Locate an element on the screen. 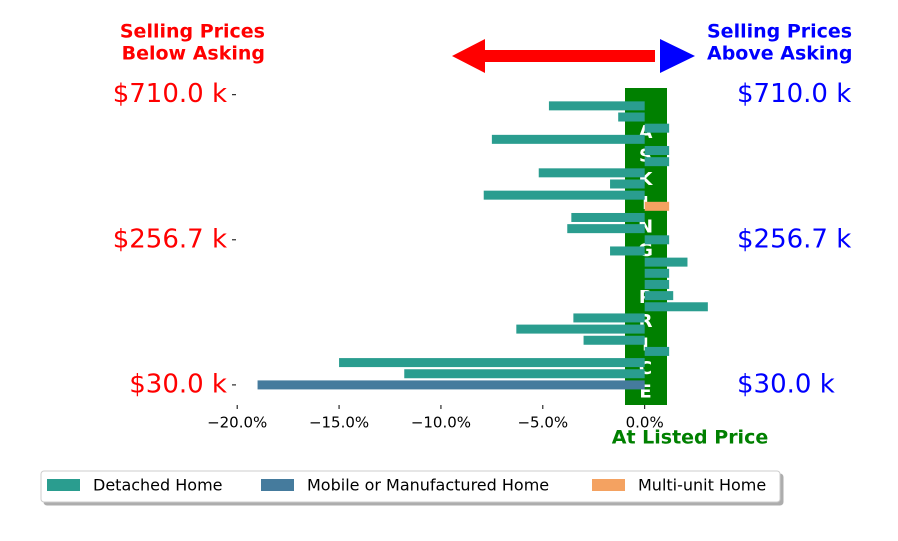 The height and width of the screenshot is (541, 898). x-tick-label: −5.0% is located at coordinates (542, 423).